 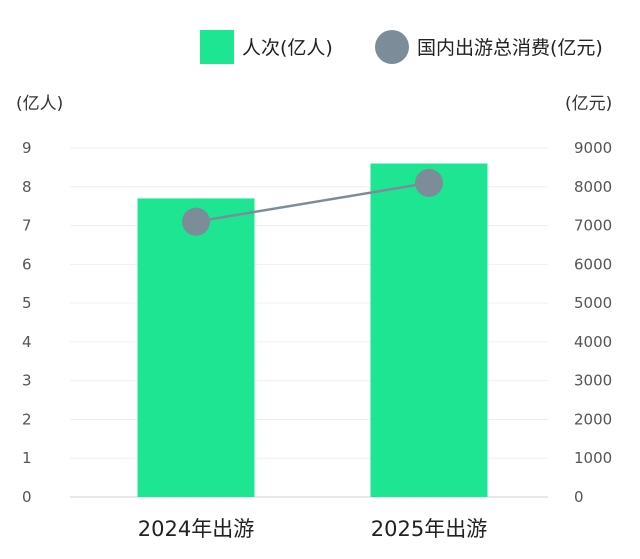 I want to click on legend: 人次(亿人) 国内出游总消费(亿元), so click(x=401, y=47).